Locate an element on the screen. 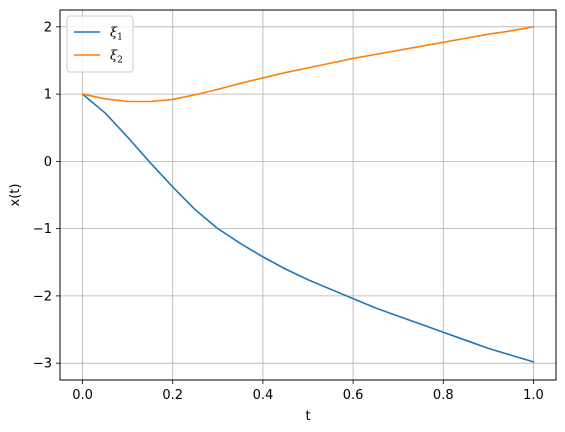  x-tick-label: 0.8 is located at coordinates (443, 395).